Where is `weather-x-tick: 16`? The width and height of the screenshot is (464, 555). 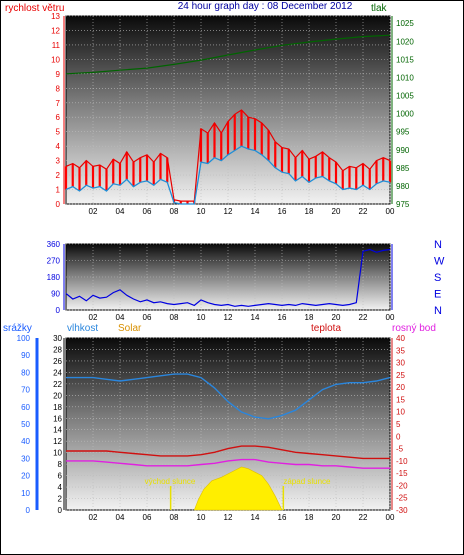
weather-x-tick: 16 is located at coordinates (282, 517).